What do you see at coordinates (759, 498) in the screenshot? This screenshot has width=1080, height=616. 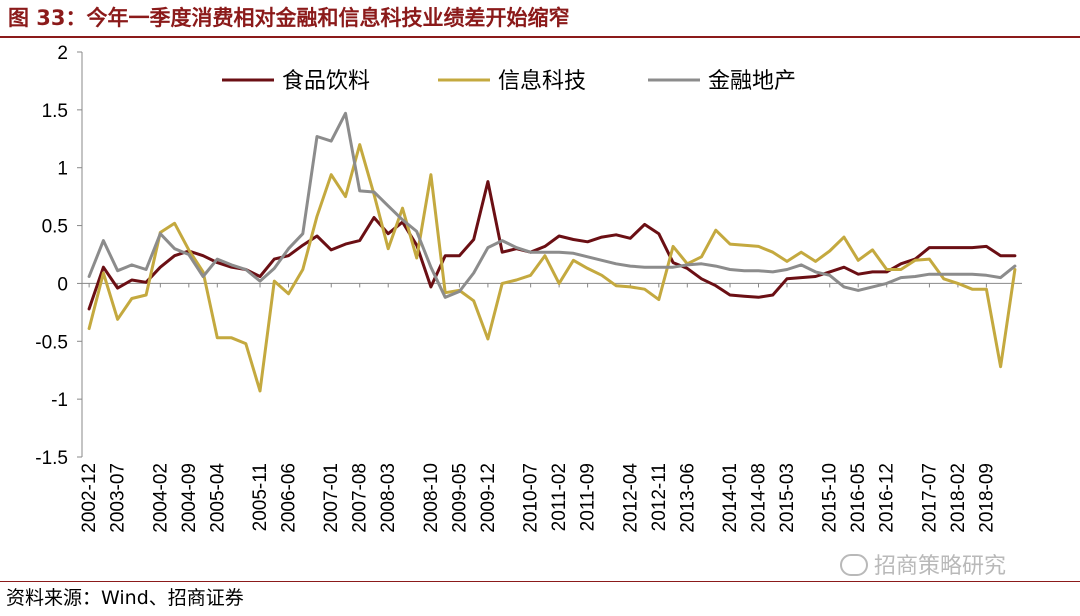 I see `x-tick-label: 2014-08` at bounding box center [759, 498].